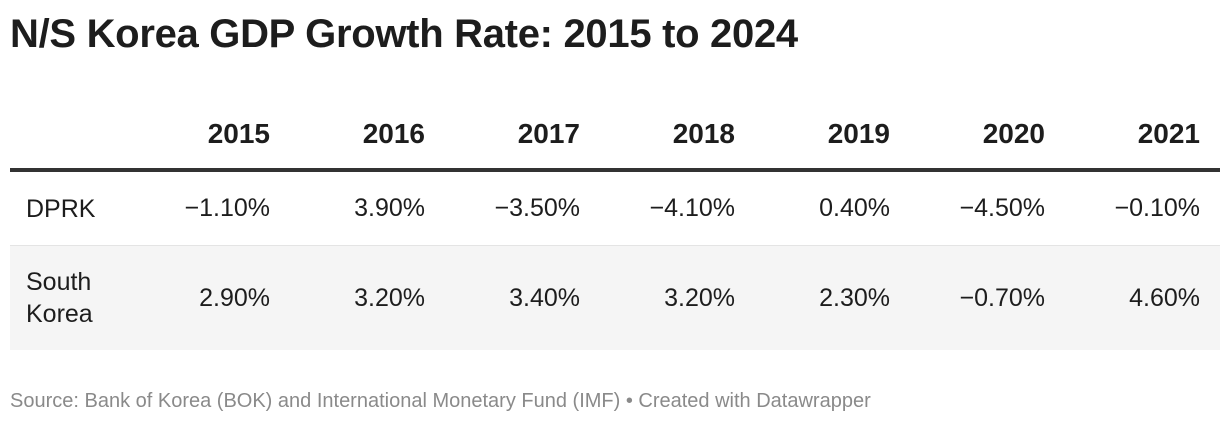 Image resolution: width=1220 pixels, height=426 pixels. Describe the element at coordinates (977, 208) in the screenshot. I see `table-cell: −4.50%` at that location.